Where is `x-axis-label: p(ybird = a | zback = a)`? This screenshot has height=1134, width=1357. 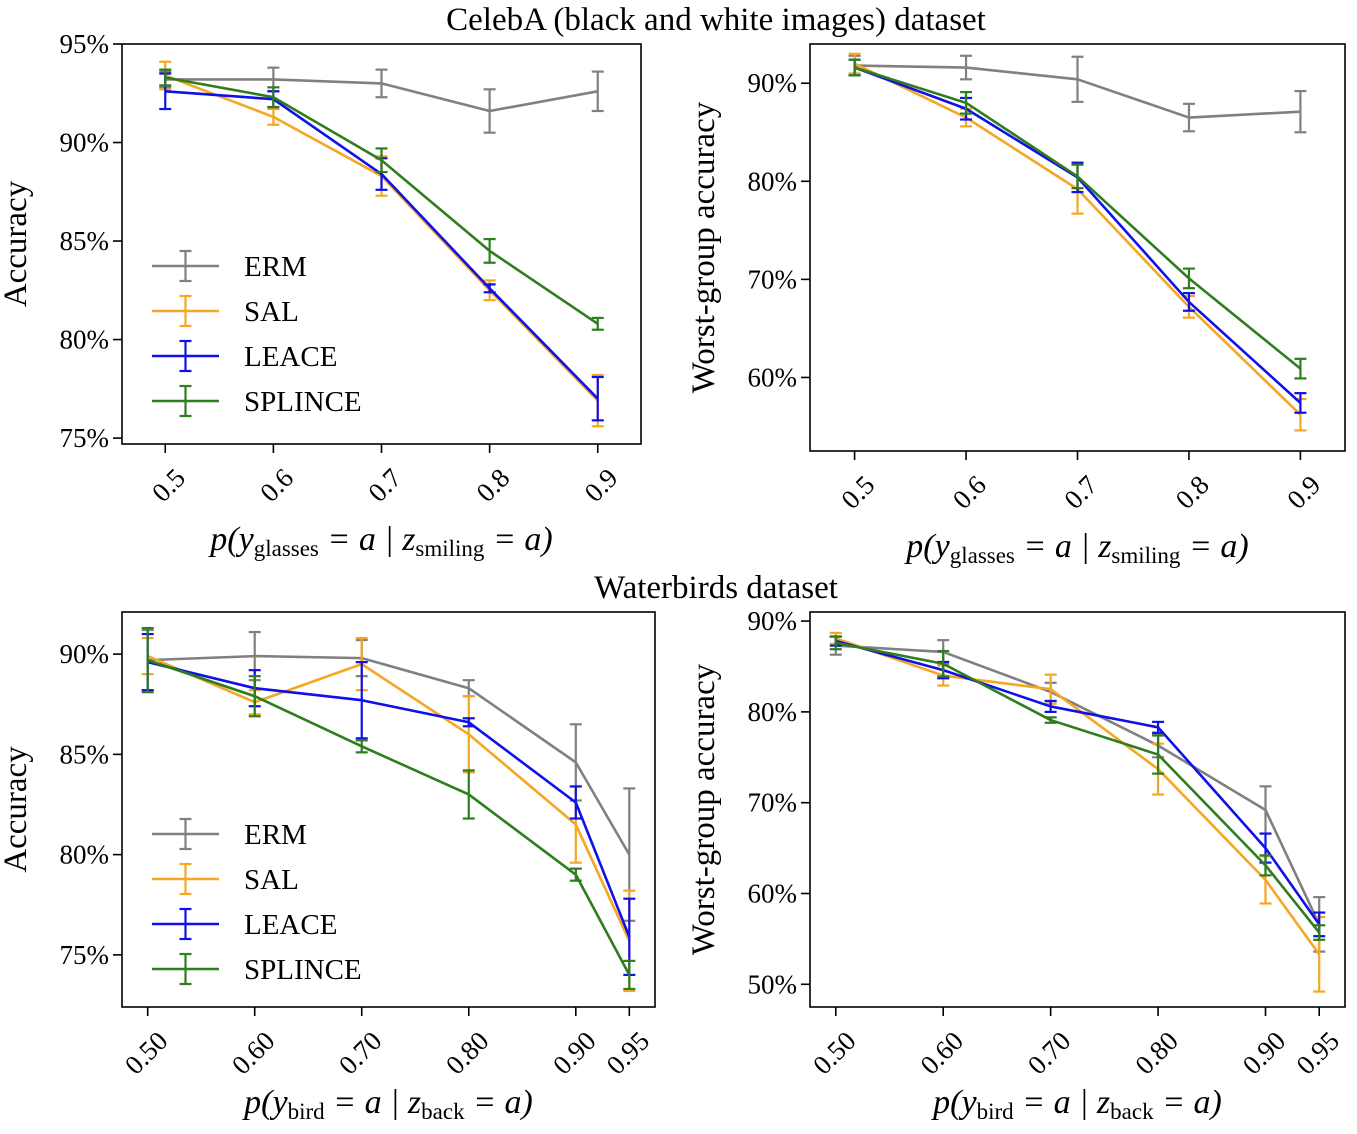
x-axis-label: p(ybird = a | zback = a) is located at coordinates (387, 1104).